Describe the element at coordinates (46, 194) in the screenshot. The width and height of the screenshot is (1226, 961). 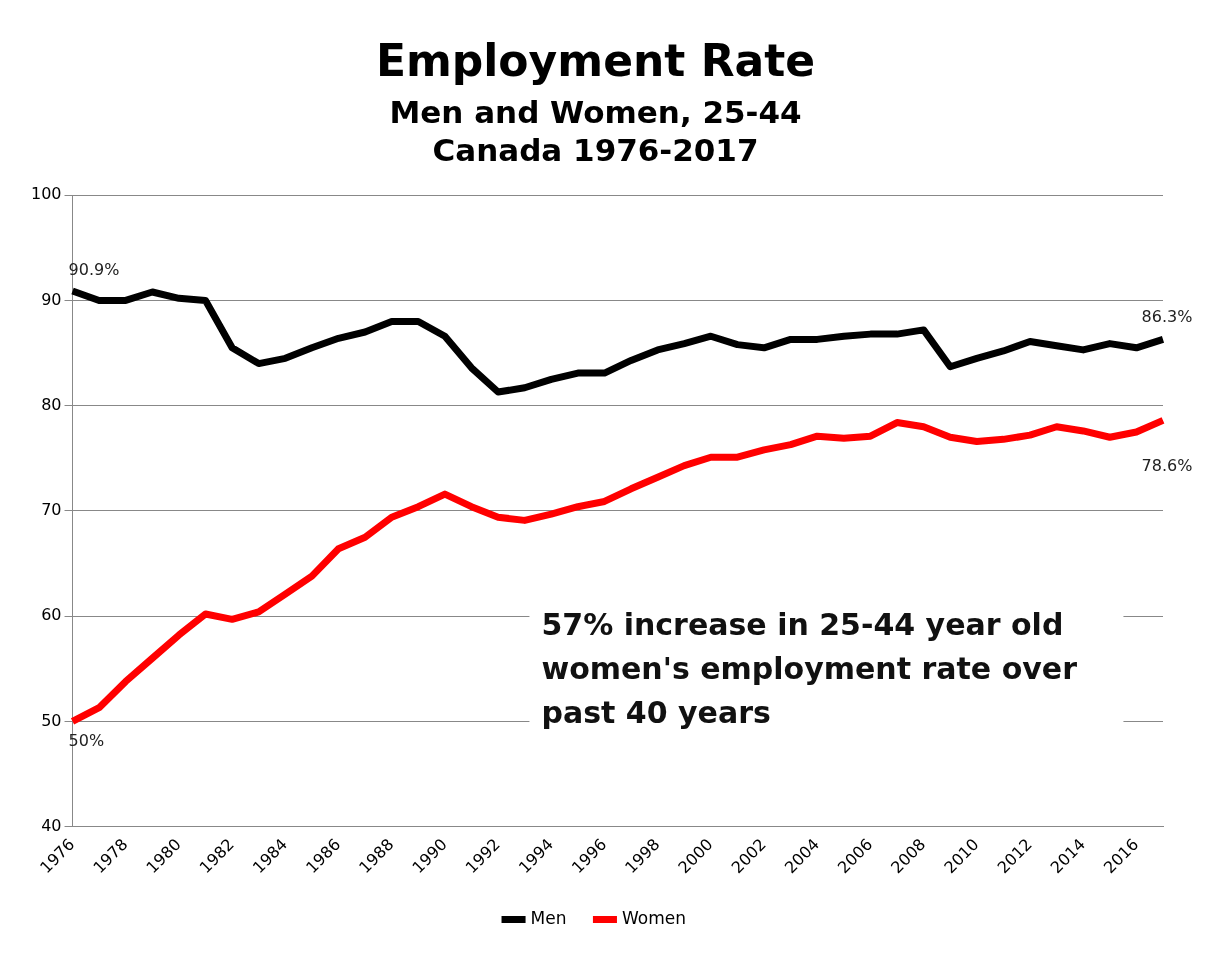
I see `y-tick-label: 100` at that location.